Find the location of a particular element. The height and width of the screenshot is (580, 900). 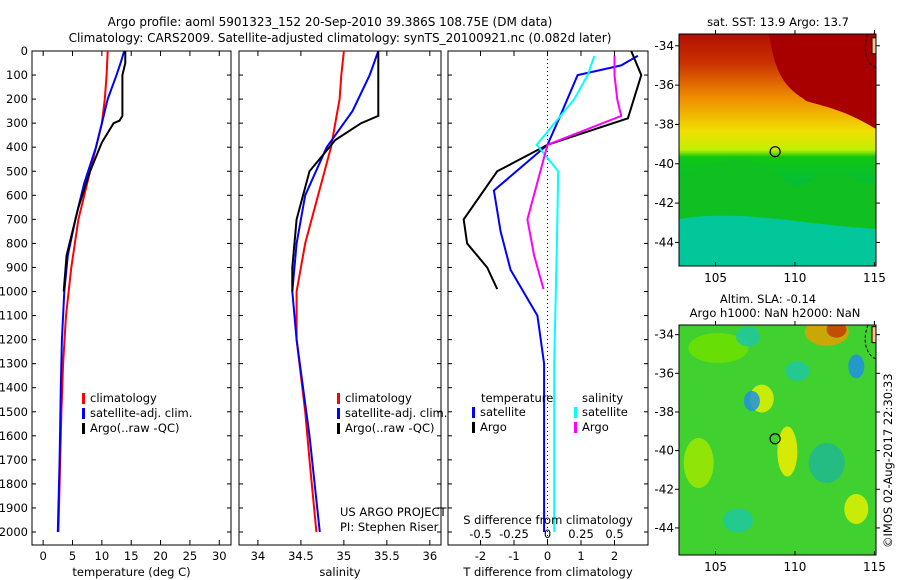

x2-tick-label: -0.5 is located at coordinates (480, 534).